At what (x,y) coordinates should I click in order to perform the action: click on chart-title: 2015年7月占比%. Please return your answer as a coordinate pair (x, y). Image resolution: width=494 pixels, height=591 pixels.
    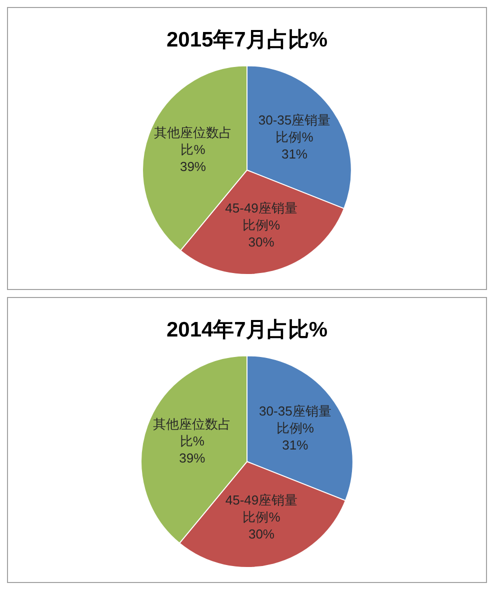
    Looking at the image, I should click on (247, 40).